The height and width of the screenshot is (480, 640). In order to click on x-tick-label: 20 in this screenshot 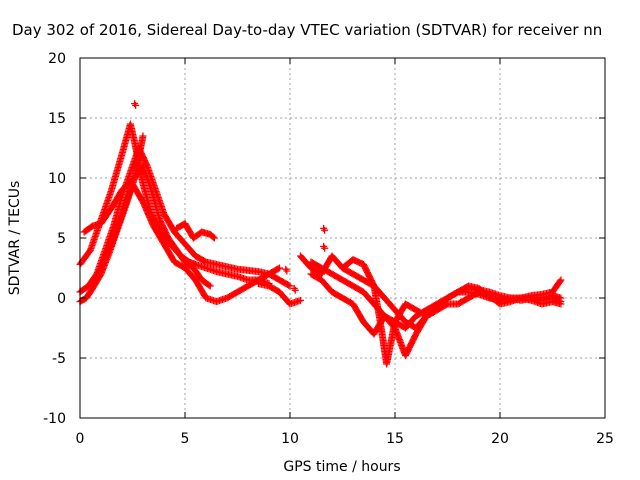, I will do `click(500, 439)`.